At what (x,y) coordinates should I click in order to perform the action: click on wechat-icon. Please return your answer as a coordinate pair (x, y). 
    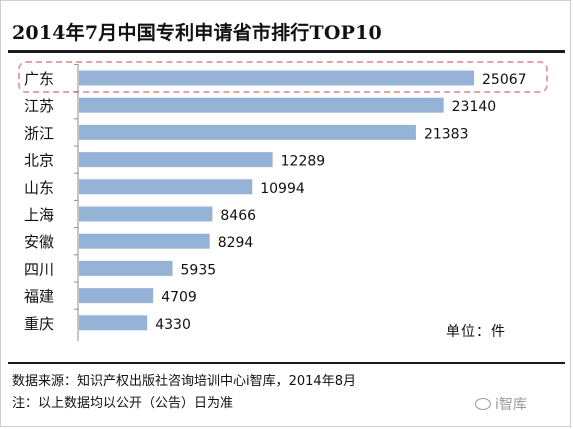
    Looking at the image, I should click on (483, 404).